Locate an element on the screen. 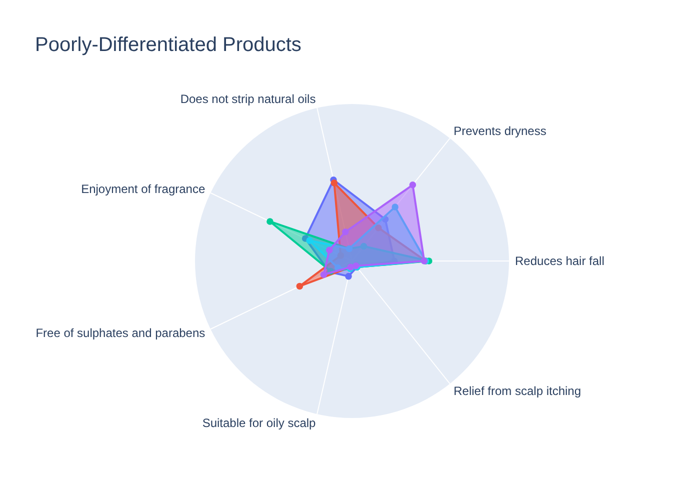  spoke-label: Free of sulphates and parabens is located at coordinates (121, 333).